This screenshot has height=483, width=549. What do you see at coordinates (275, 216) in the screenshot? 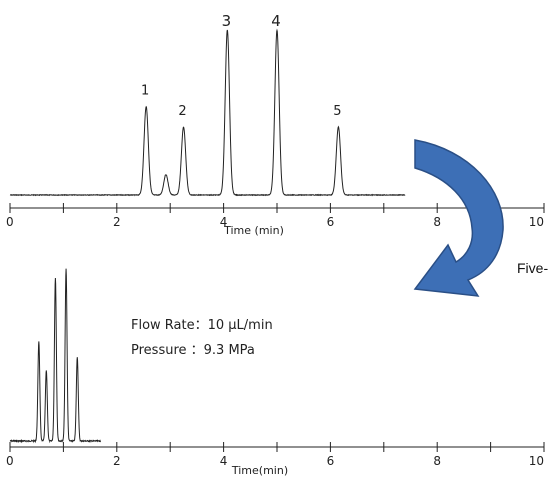
I see `x-ticks-top: 0 2 4 6 8 10` at bounding box center [275, 216].